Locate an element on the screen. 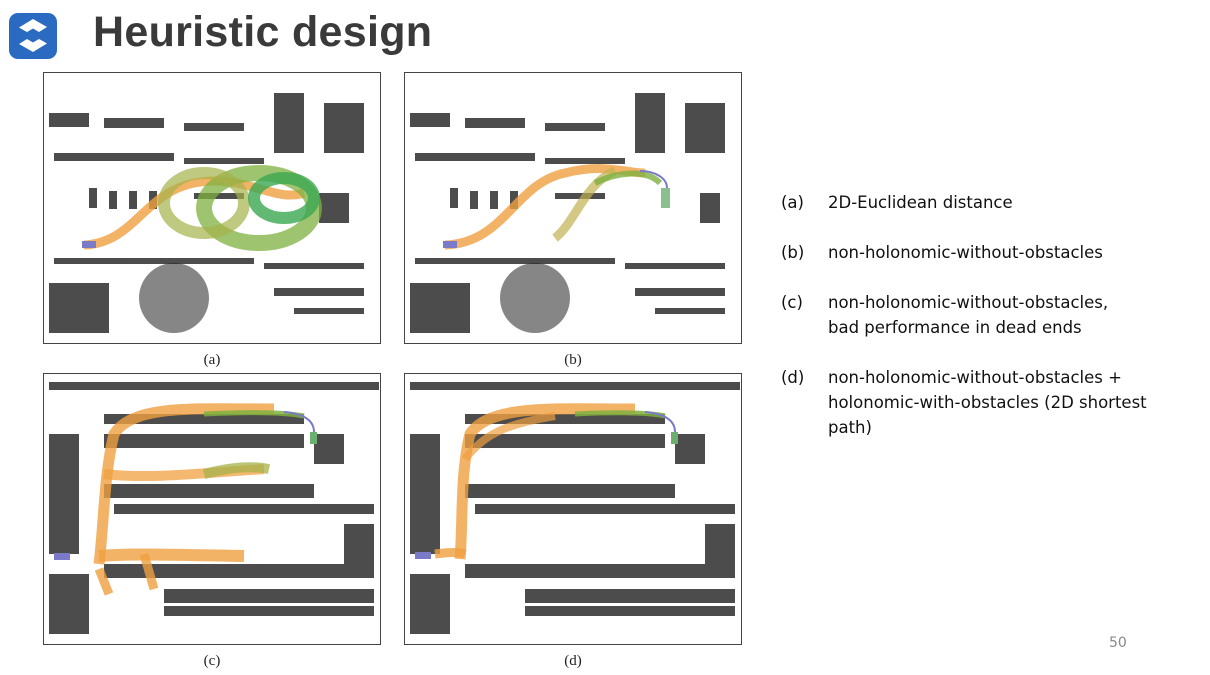 The image size is (1210, 675). legend-label: (b) is located at coordinates (793, 252).